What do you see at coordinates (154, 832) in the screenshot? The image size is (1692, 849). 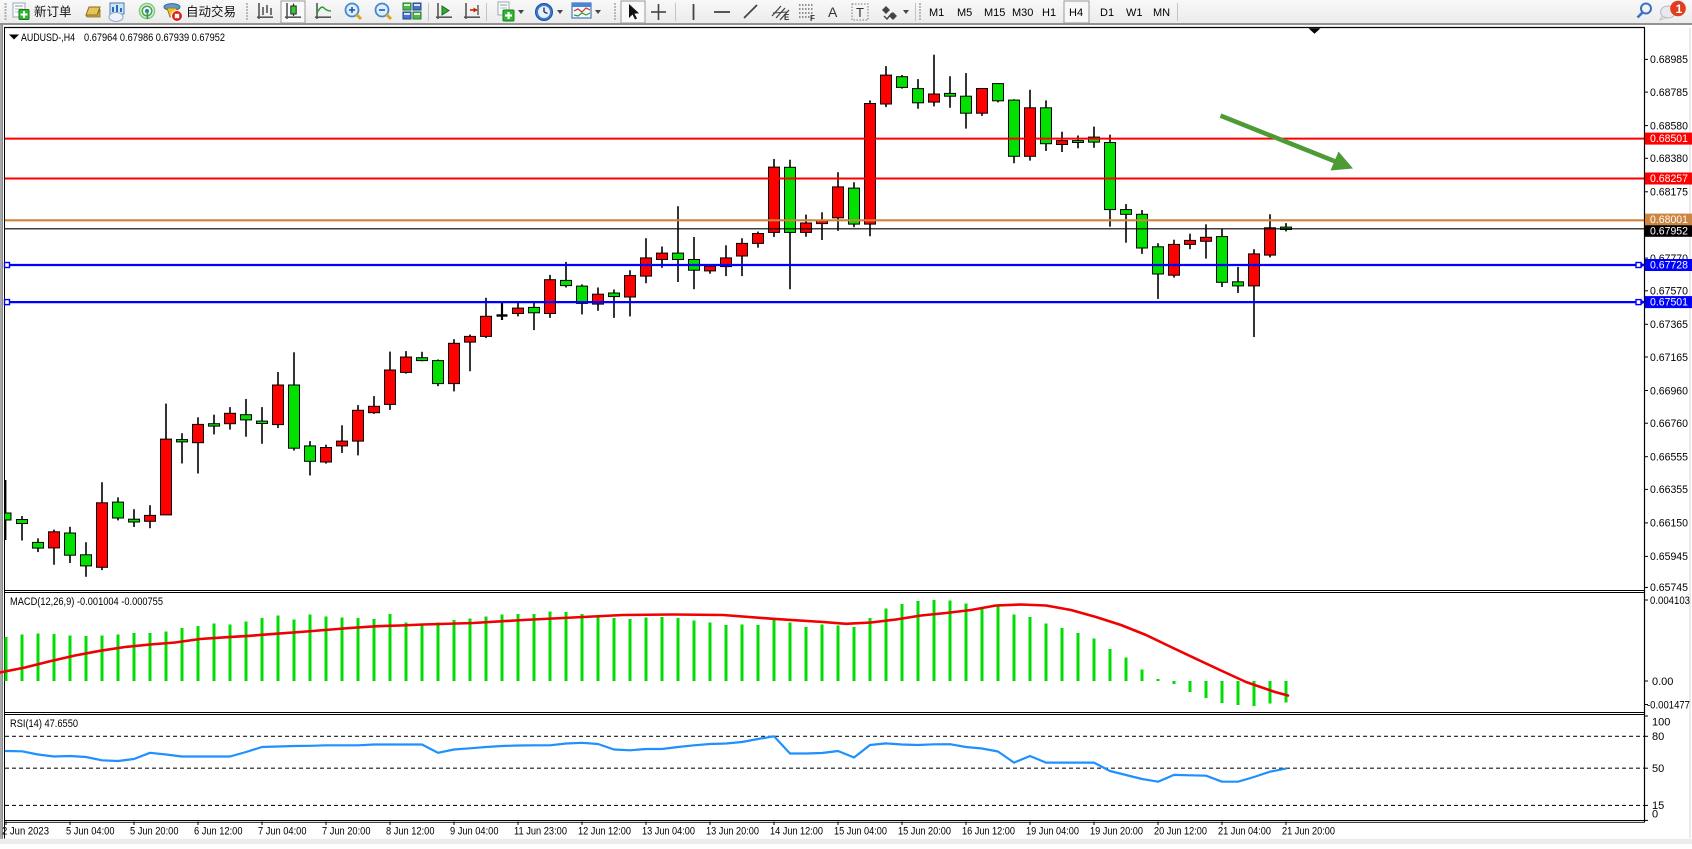 I see `svg-text: 5 Jun 20:00` at bounding box center [154, 832].